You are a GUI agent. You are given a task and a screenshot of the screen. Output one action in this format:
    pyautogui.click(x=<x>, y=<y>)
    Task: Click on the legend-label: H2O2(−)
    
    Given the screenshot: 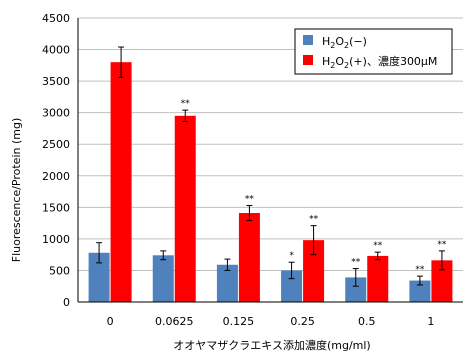 What is the action you would take?
    pyautogui.click(x=344, y=42)
    